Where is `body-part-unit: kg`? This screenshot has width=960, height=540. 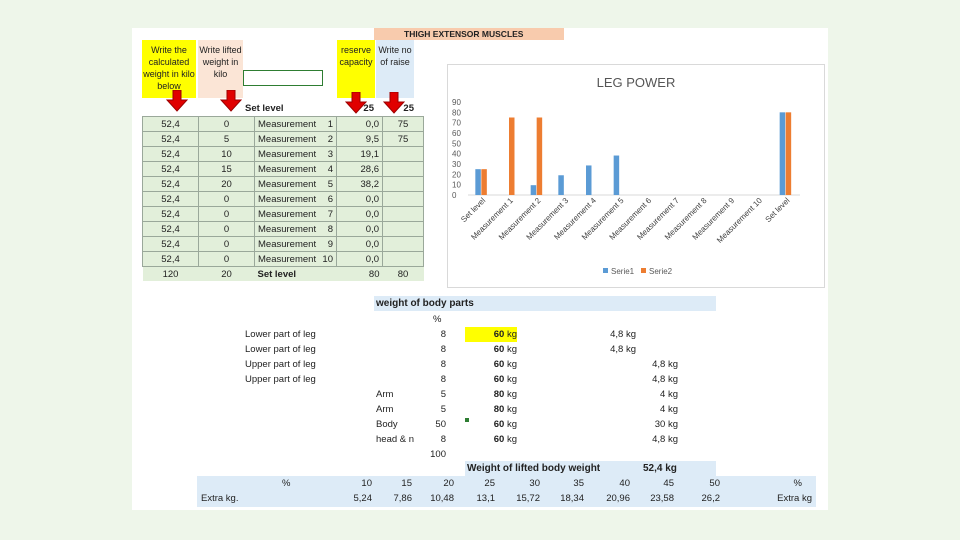 body-part-unit: kg is located at coordinates (511, 394).